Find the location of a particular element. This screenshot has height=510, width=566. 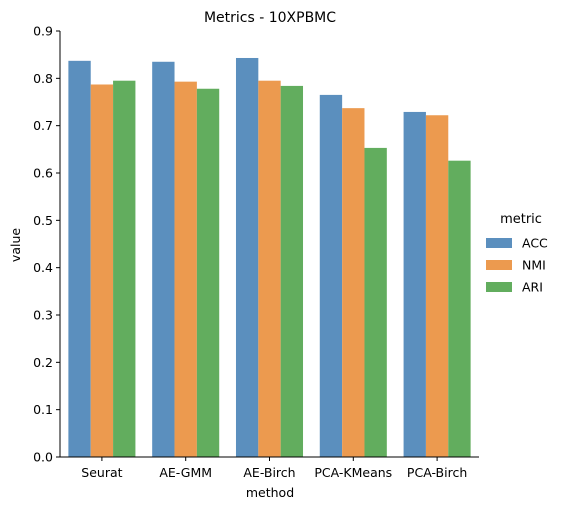

bar-ari-ae-gmm is located at coordinates (208, 273).